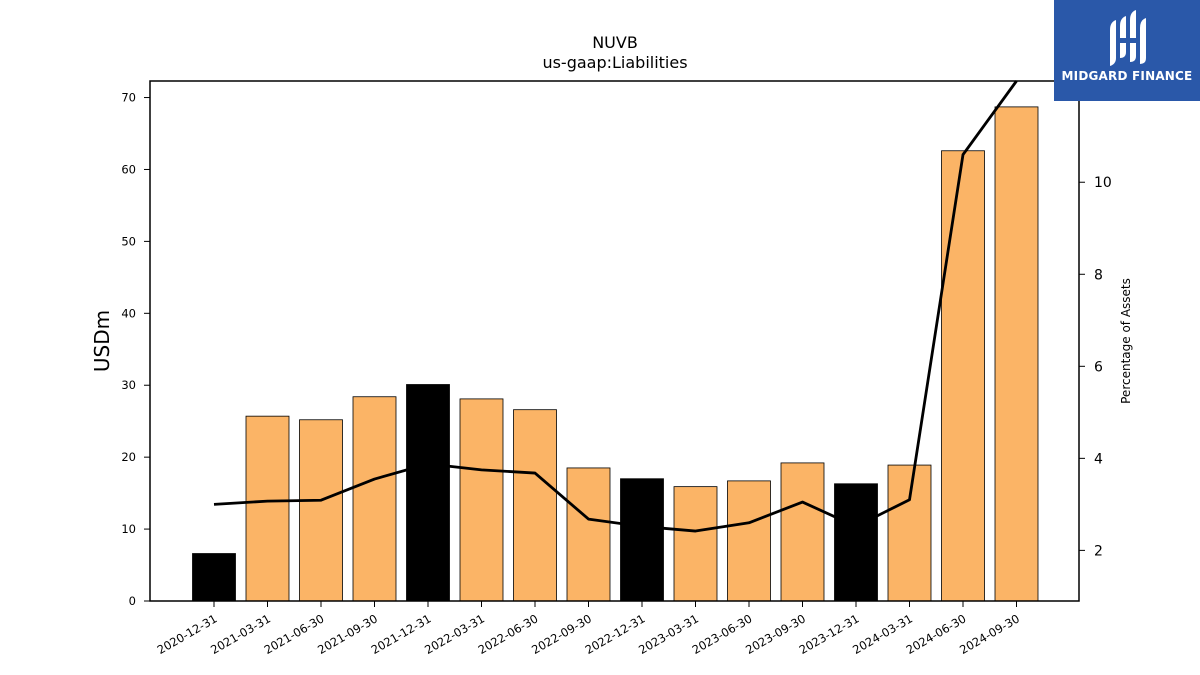  I want to click on midgard-logo-icon, so click(1128, 38).